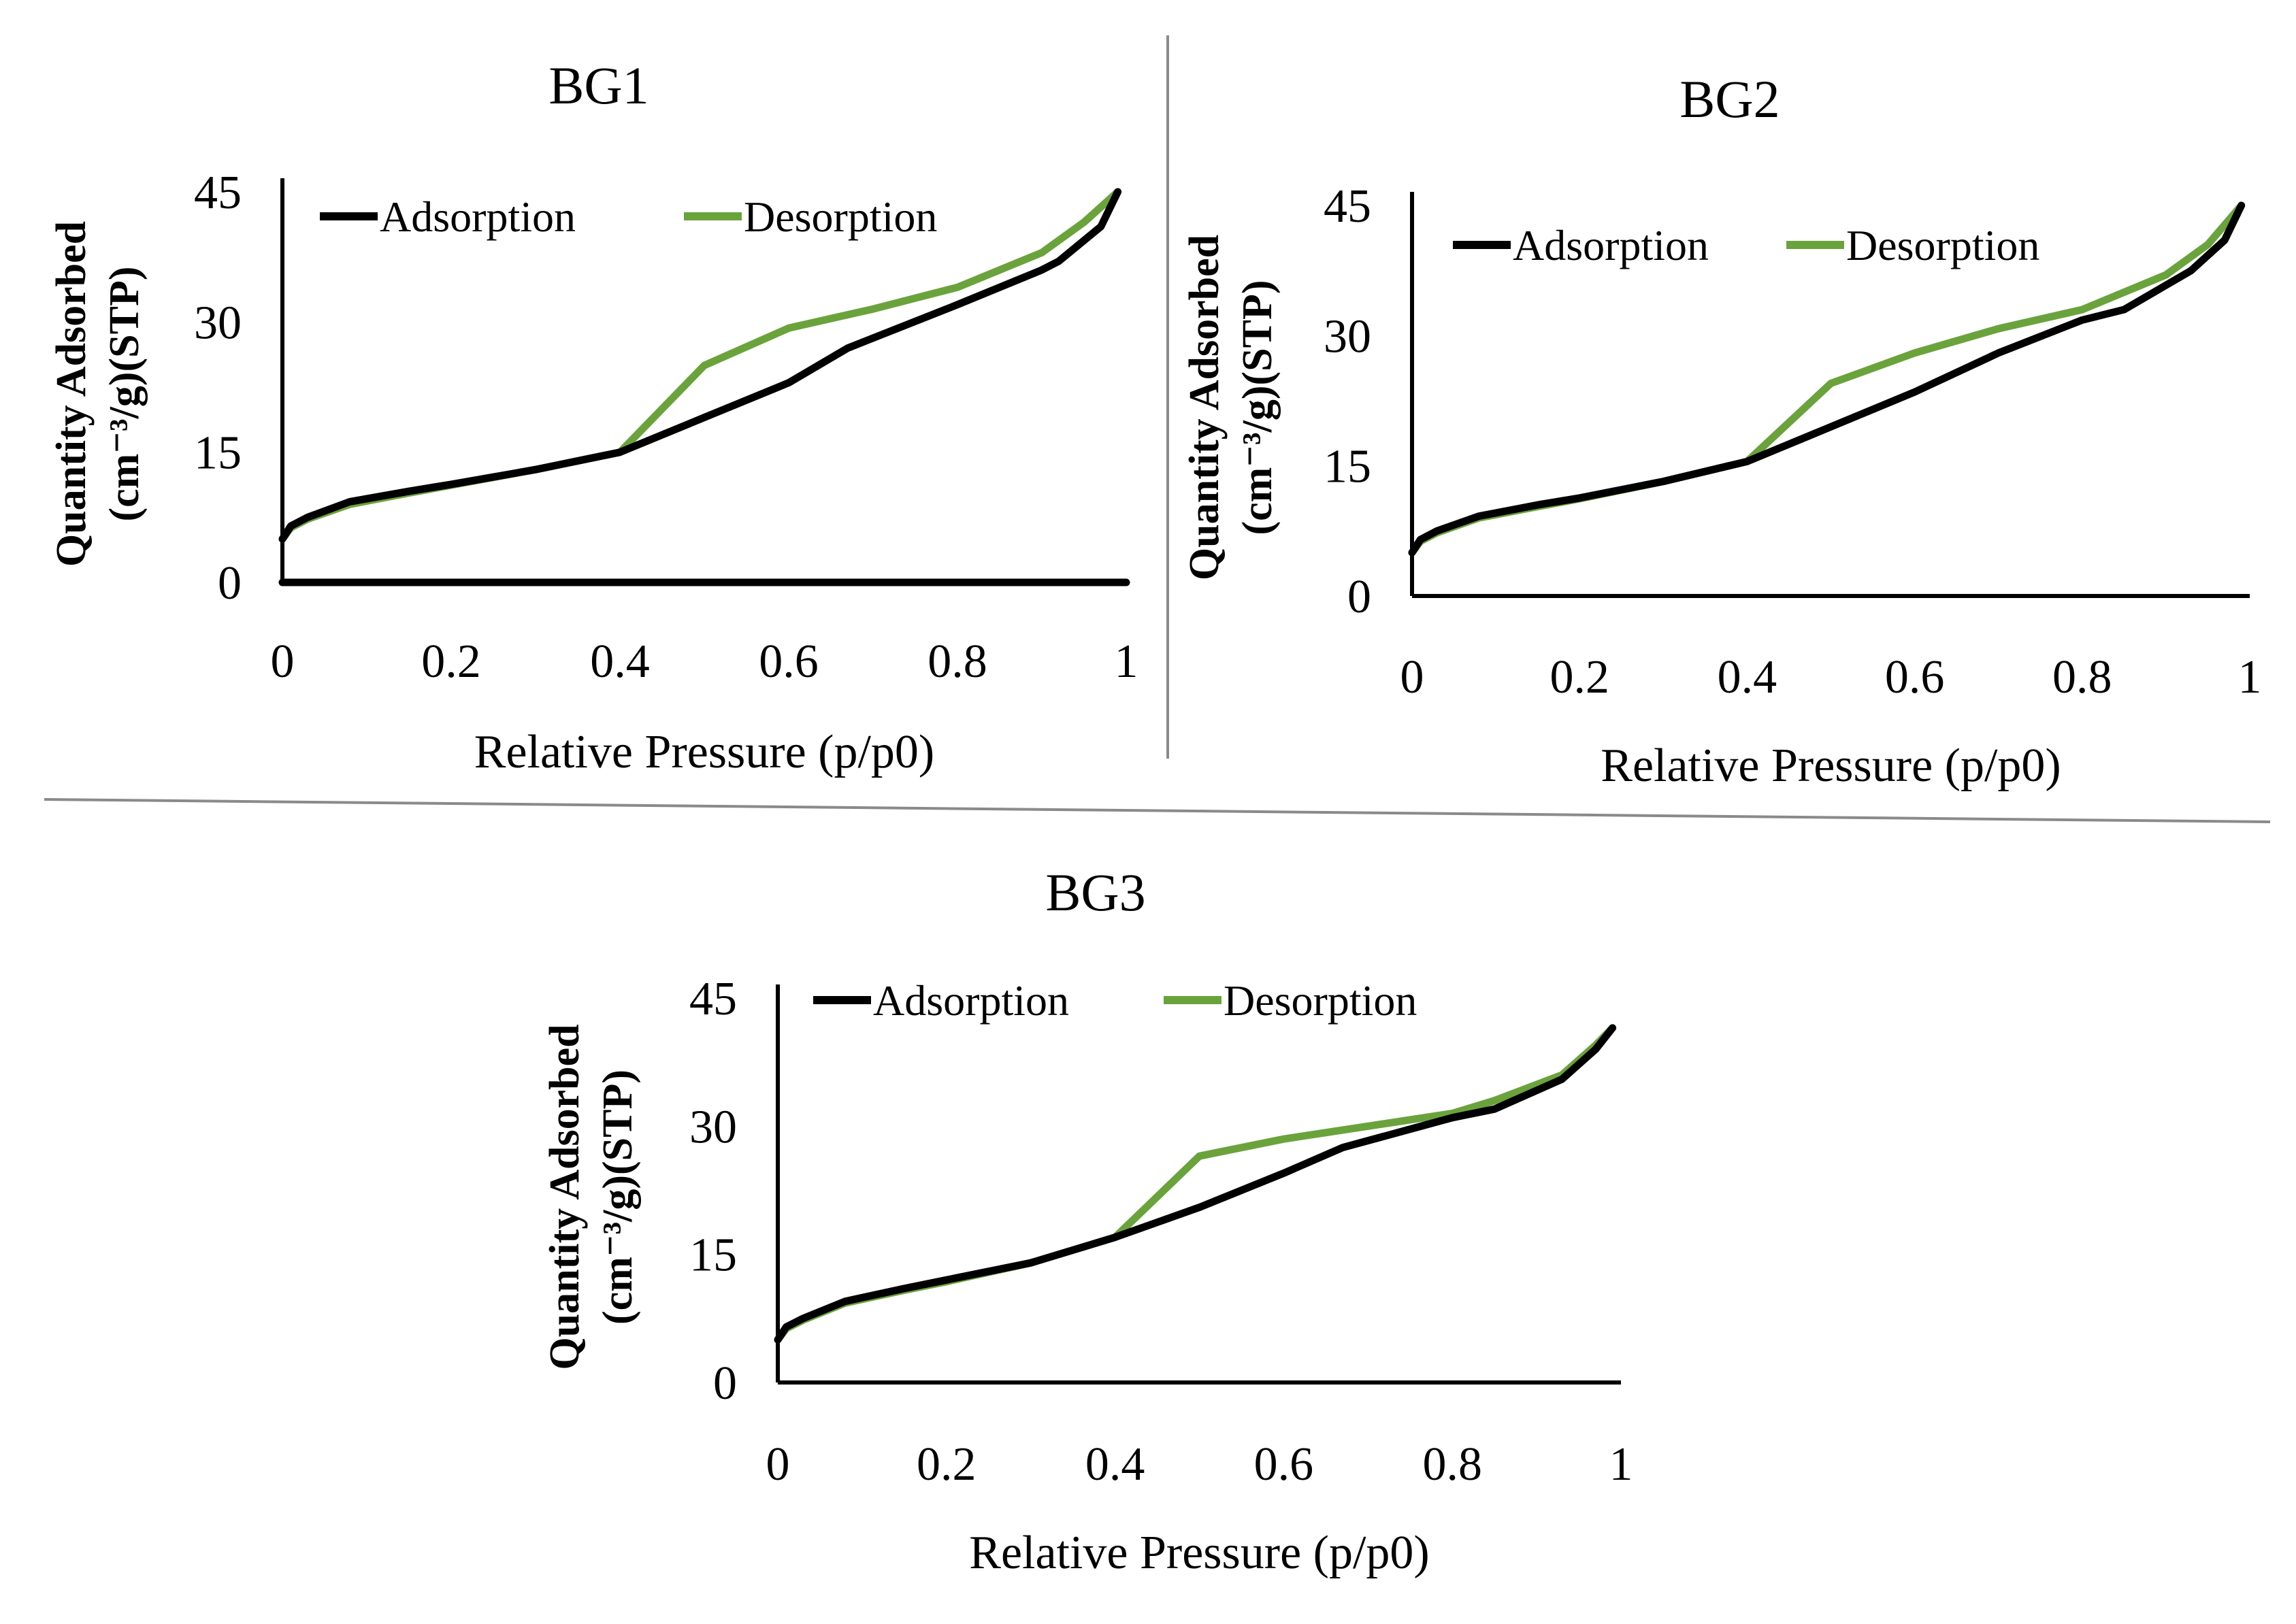 The width and height of the screenshot is (2296, 1624). What do you see at coordinates (1729, 99) in the screenshot?
I see `chart-title: BG2` at bounding box center [1729, 99].